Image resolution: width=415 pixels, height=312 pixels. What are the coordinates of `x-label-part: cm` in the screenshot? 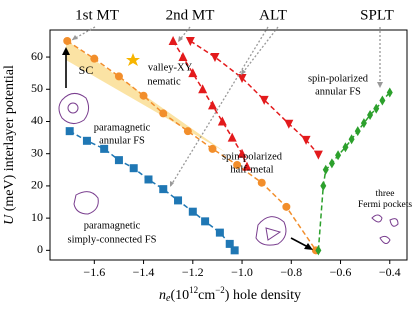 It's located at (206, 295).